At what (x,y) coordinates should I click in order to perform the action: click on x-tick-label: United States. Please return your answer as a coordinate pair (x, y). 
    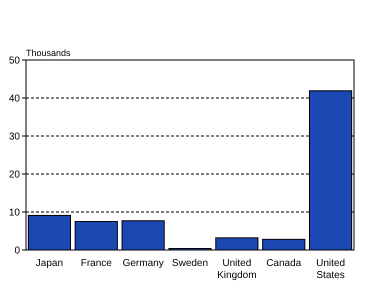
    Looking at the image, I should click on (331, 269).